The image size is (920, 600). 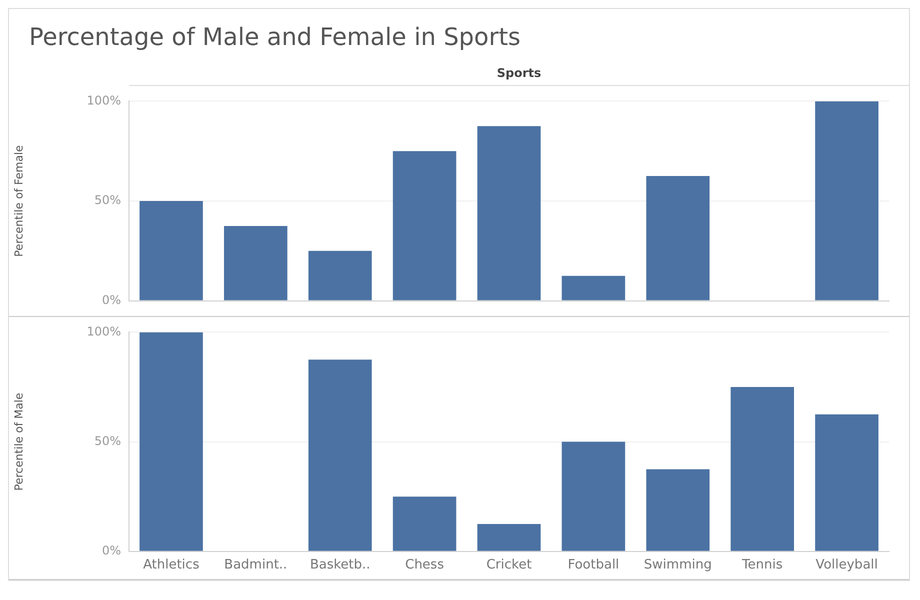 What do you see at coordinates (171, 565) in the screenshot?
I see `x-tick-label: Athletics` at bounding box center [171, 565].